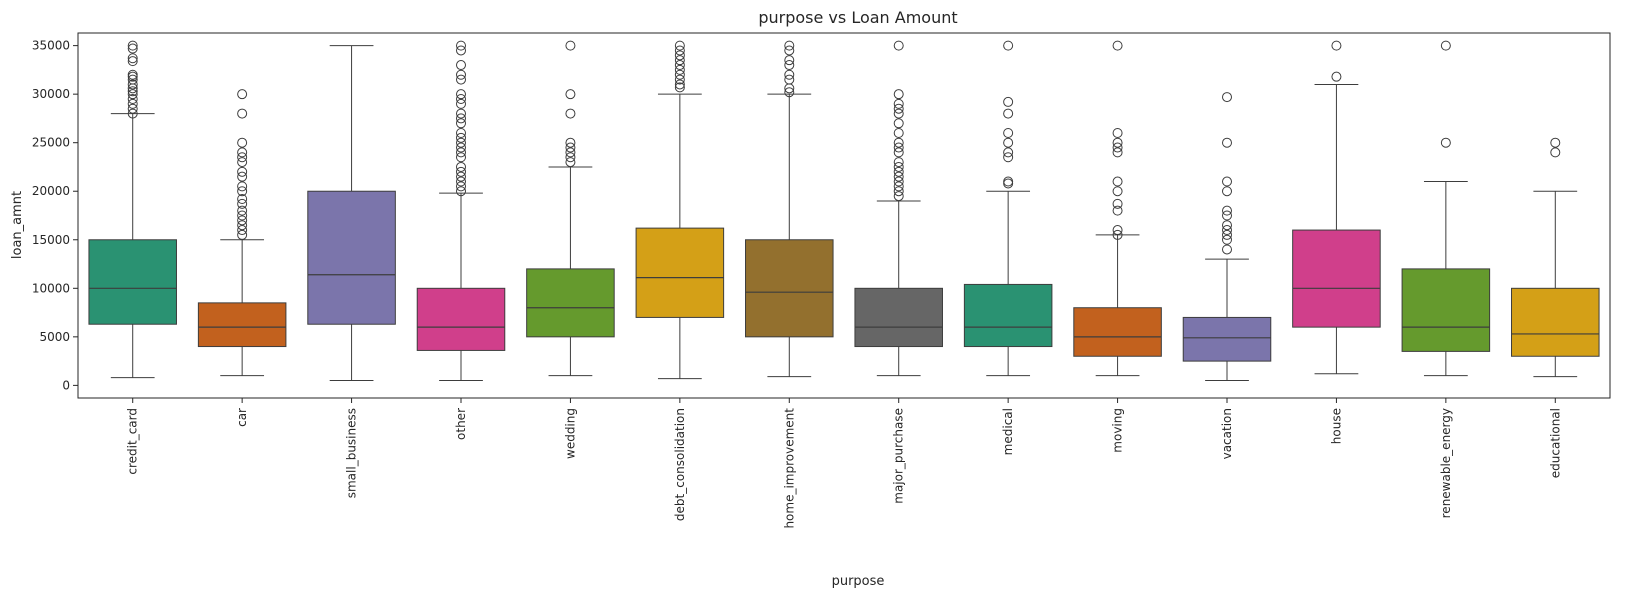 The width and height of the screenshot is (1643, 596). What do you see at coordinates (1555, 443) in the screenshot?
I see `x-tick-label: educational` at bounding box center [1555, 443].